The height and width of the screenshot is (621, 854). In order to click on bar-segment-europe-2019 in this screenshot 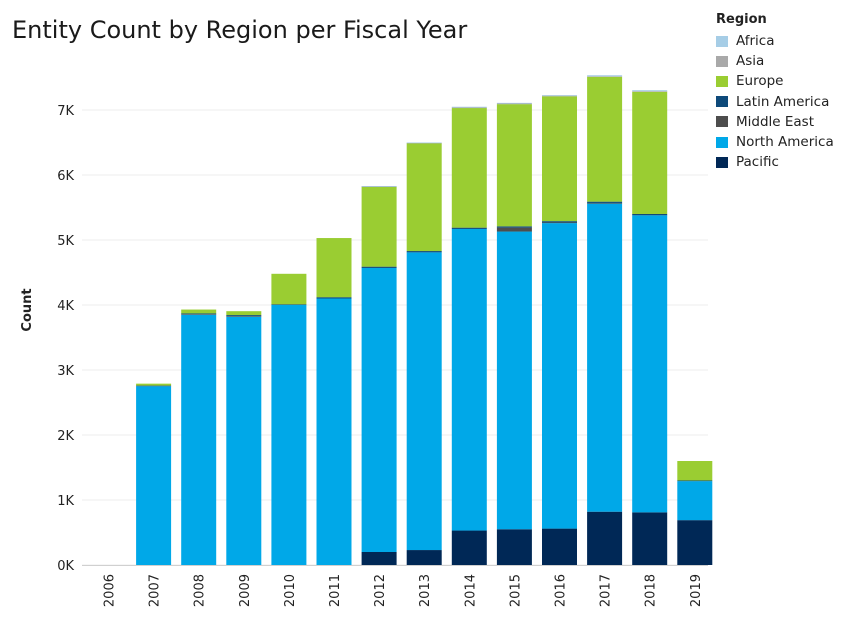, I will do `click(695, 471)`.